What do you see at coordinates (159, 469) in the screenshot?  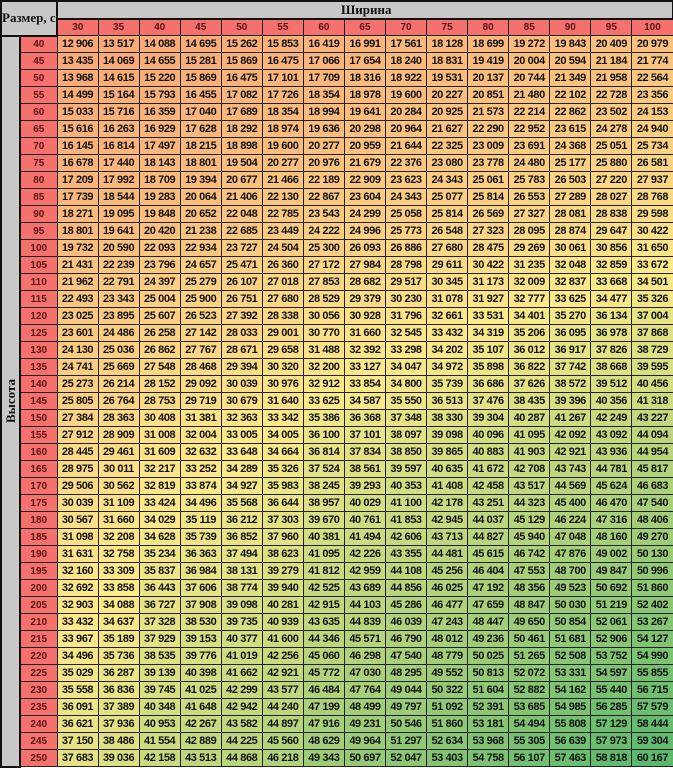 I see `price-cell: 32 217` at bounding box center [159, 469].